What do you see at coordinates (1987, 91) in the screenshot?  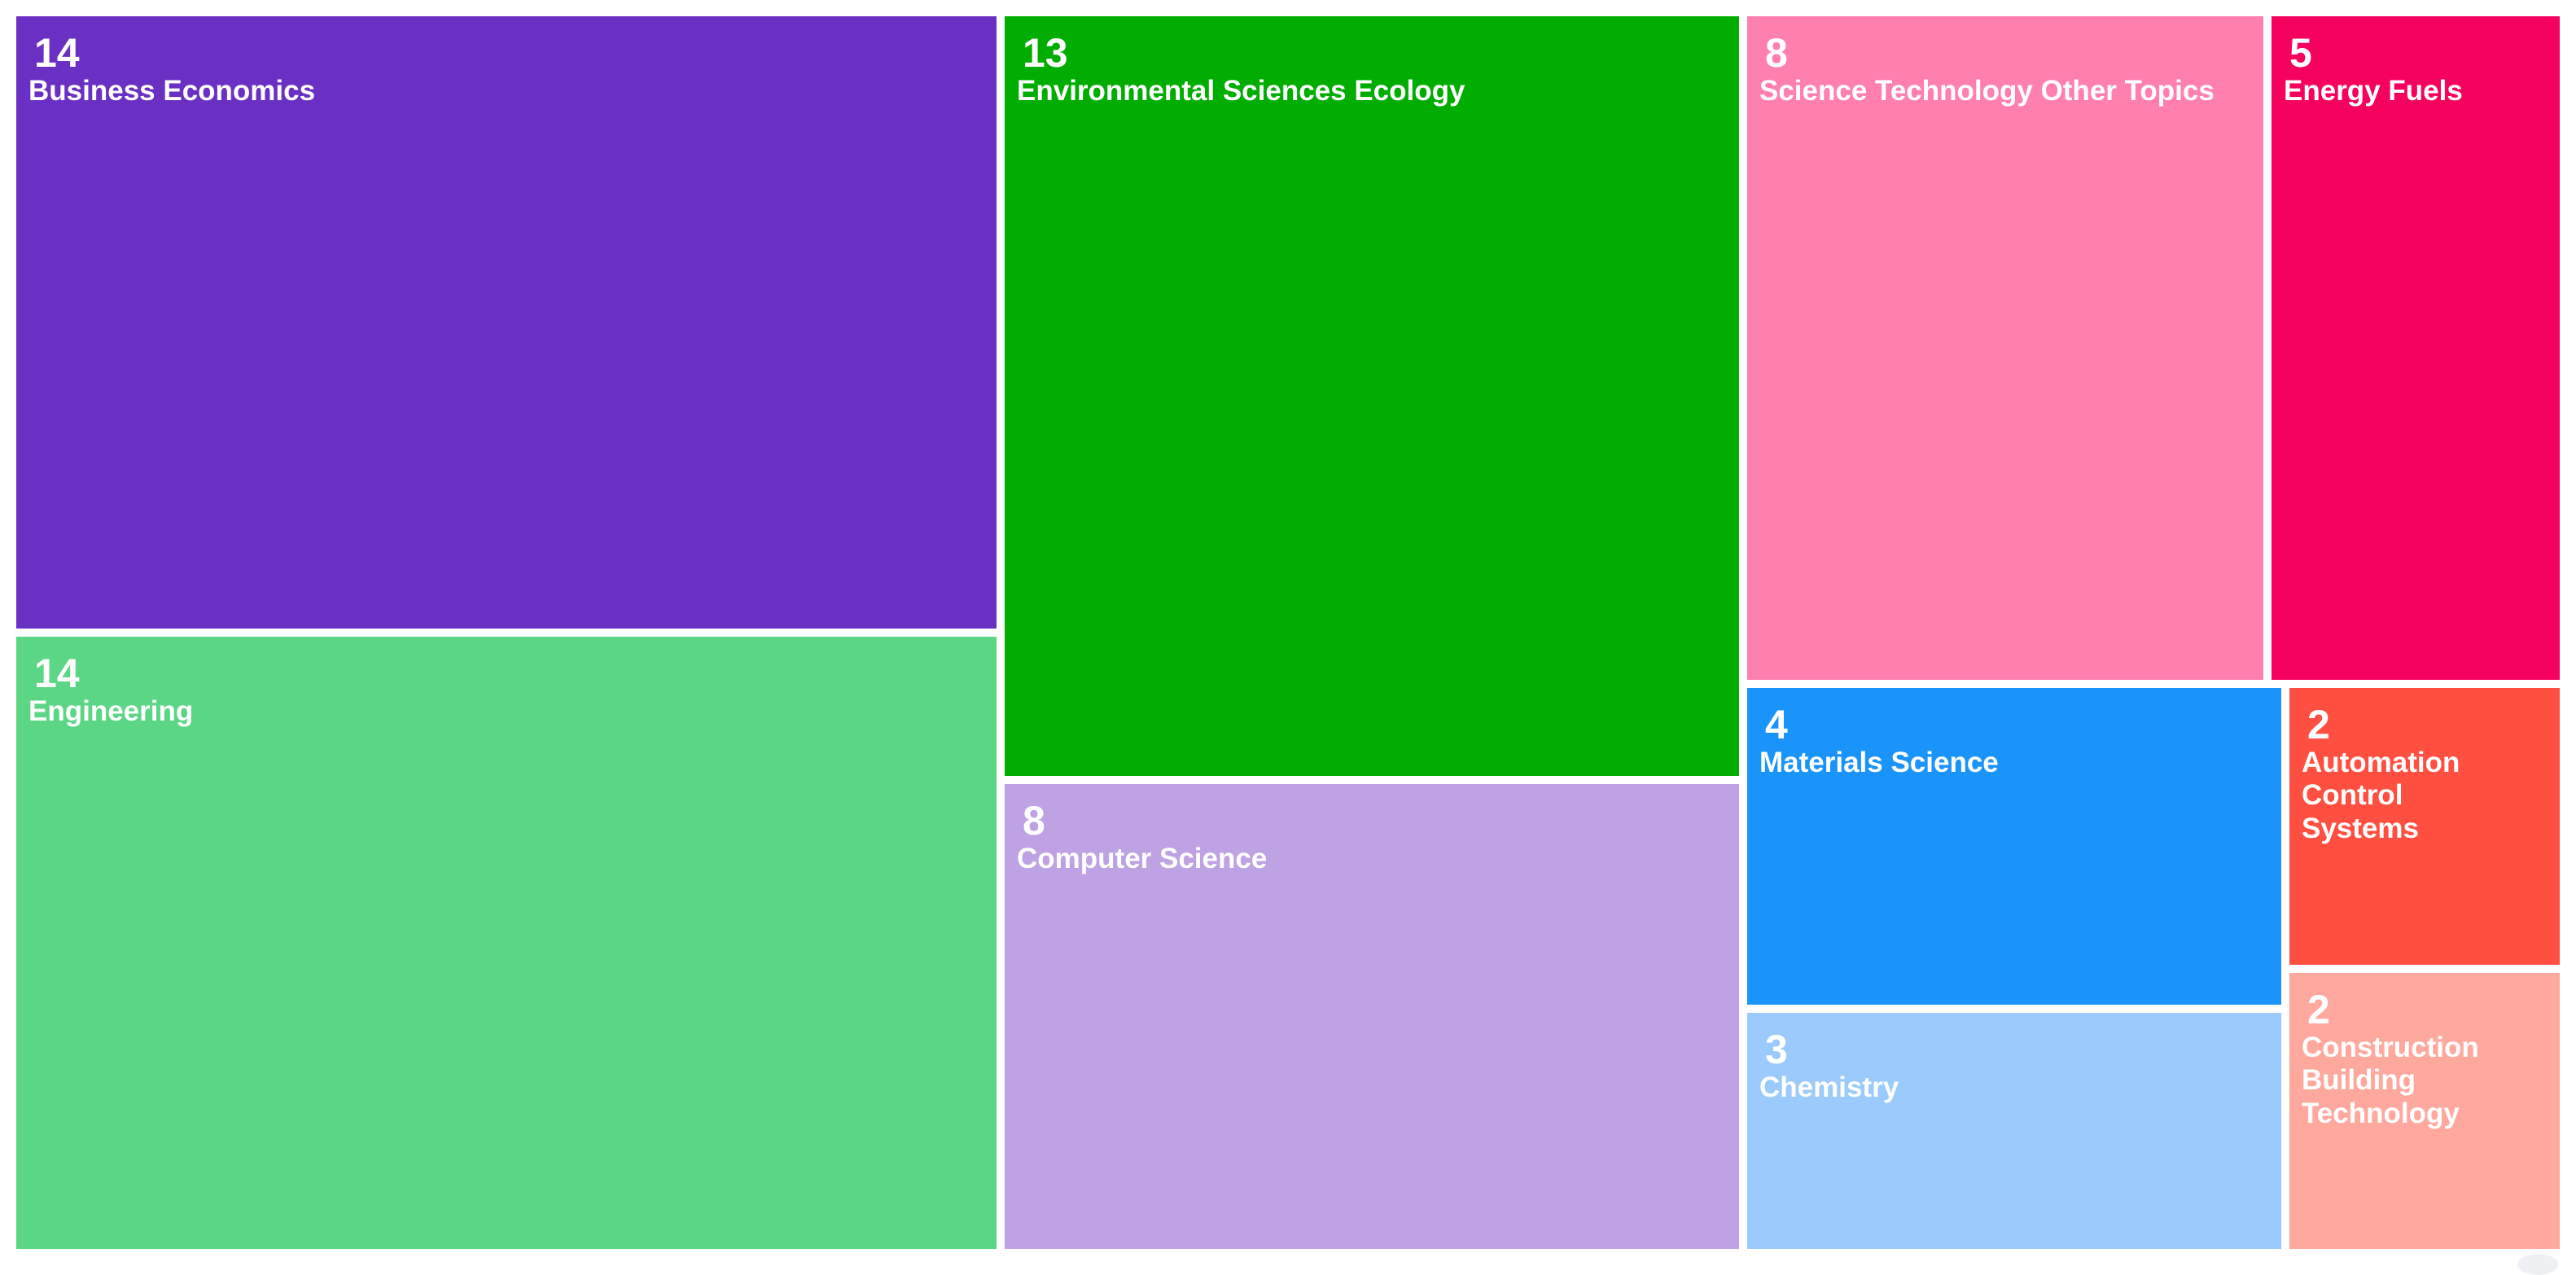 I see `tile-label: Science Technology Other Topics` at bounding box center [1987, 91].